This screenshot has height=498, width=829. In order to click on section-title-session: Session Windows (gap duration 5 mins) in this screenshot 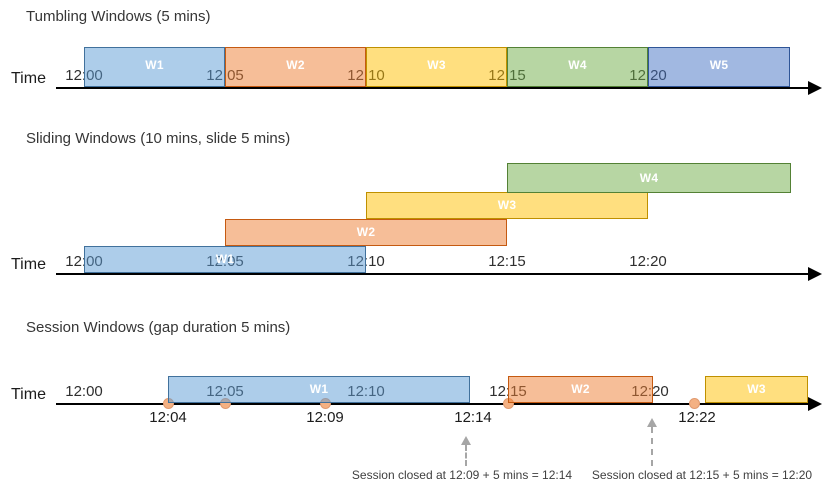, I will do `click(158, 327)`.